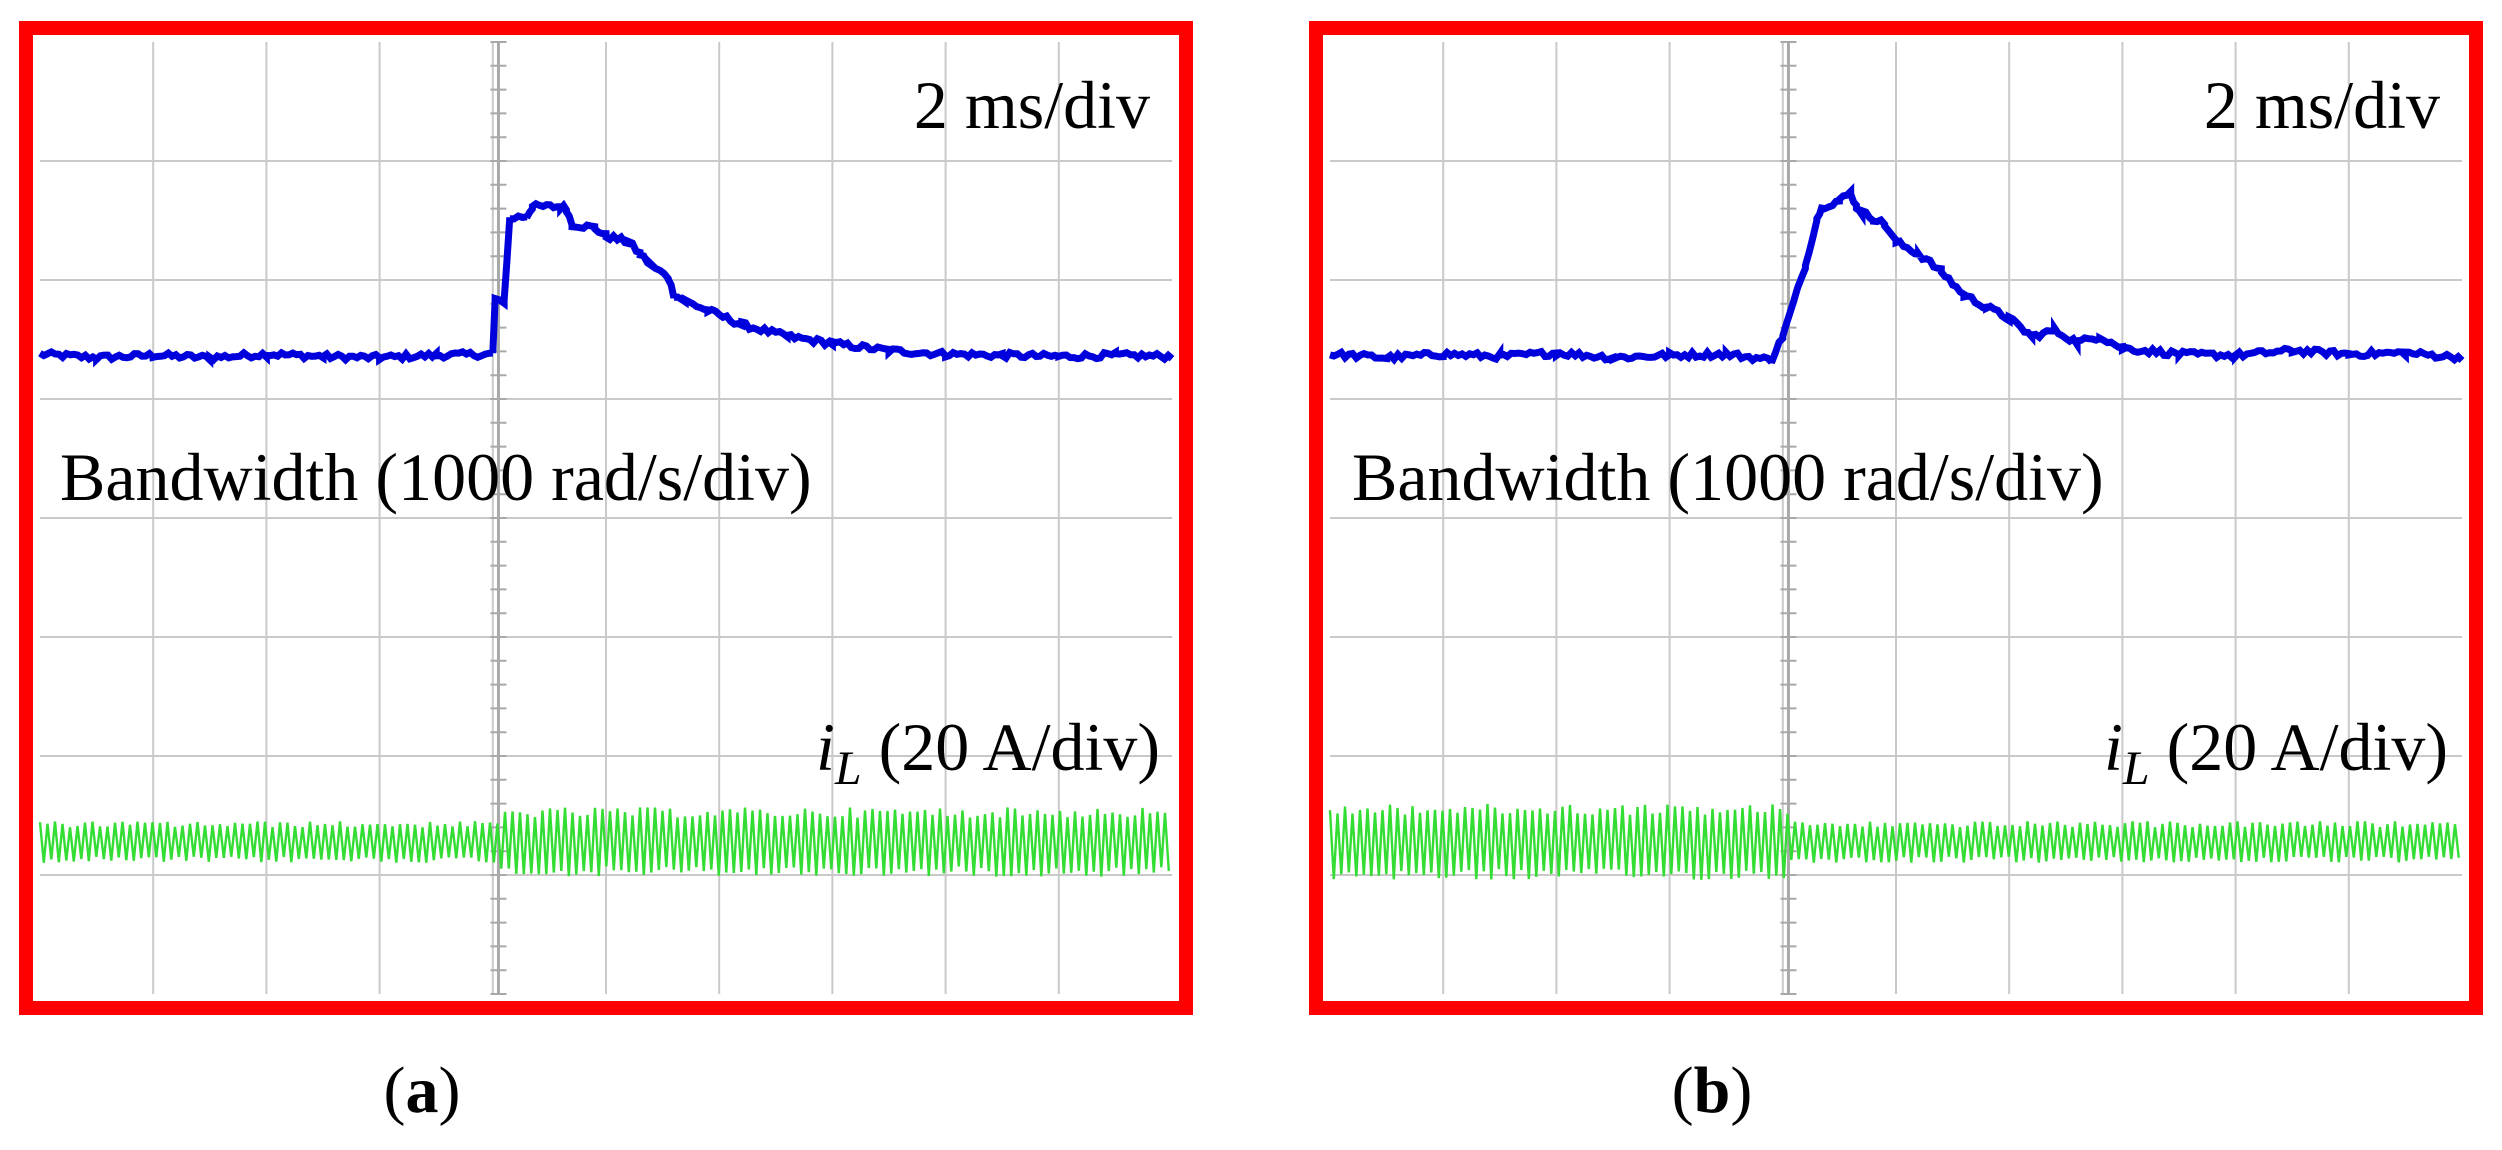 Image resolution: width=2502 pixels, height=1150 pixels. I want to click on current-label-symbol-b: i, so click(2113, 747).